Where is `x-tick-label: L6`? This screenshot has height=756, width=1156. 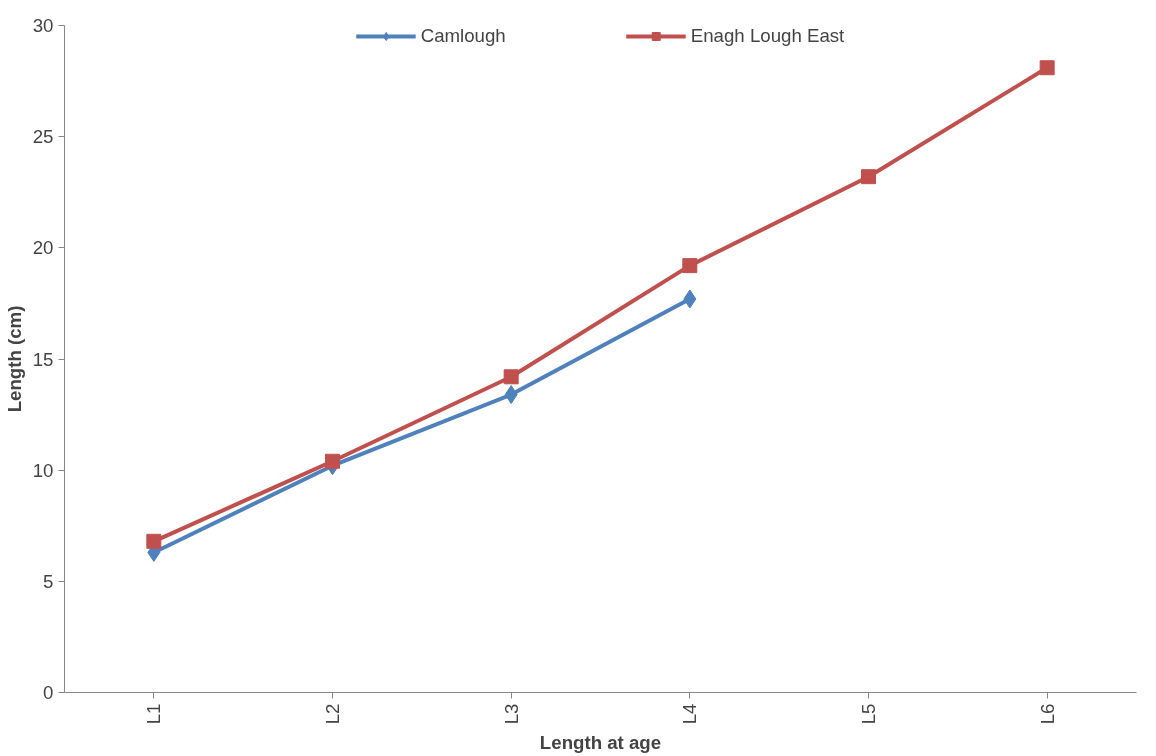 x-tick-label: L6 is located at coordinates (1047, 714).